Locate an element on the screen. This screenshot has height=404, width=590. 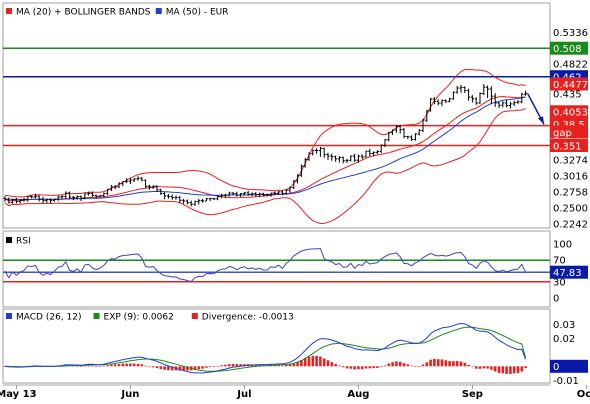
rsi-last-value-text: 47.83 is located at coordinates (567, 273).